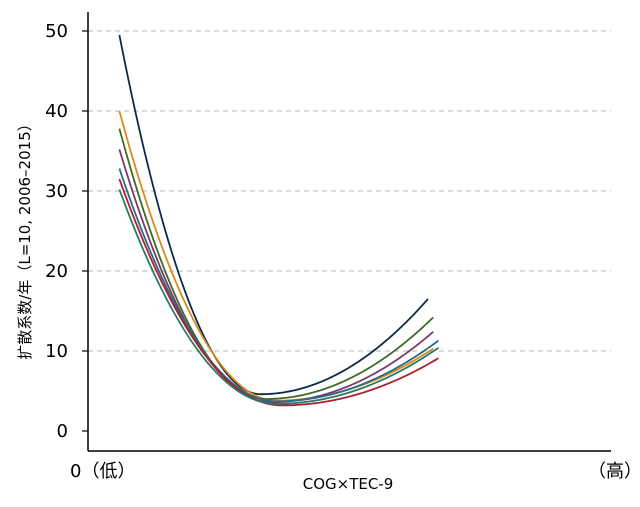 The image size is (640, 507). Describe the element at coordinates (56, 271) in the screenshot. I see `y-tick-label-20: 20` at that location.